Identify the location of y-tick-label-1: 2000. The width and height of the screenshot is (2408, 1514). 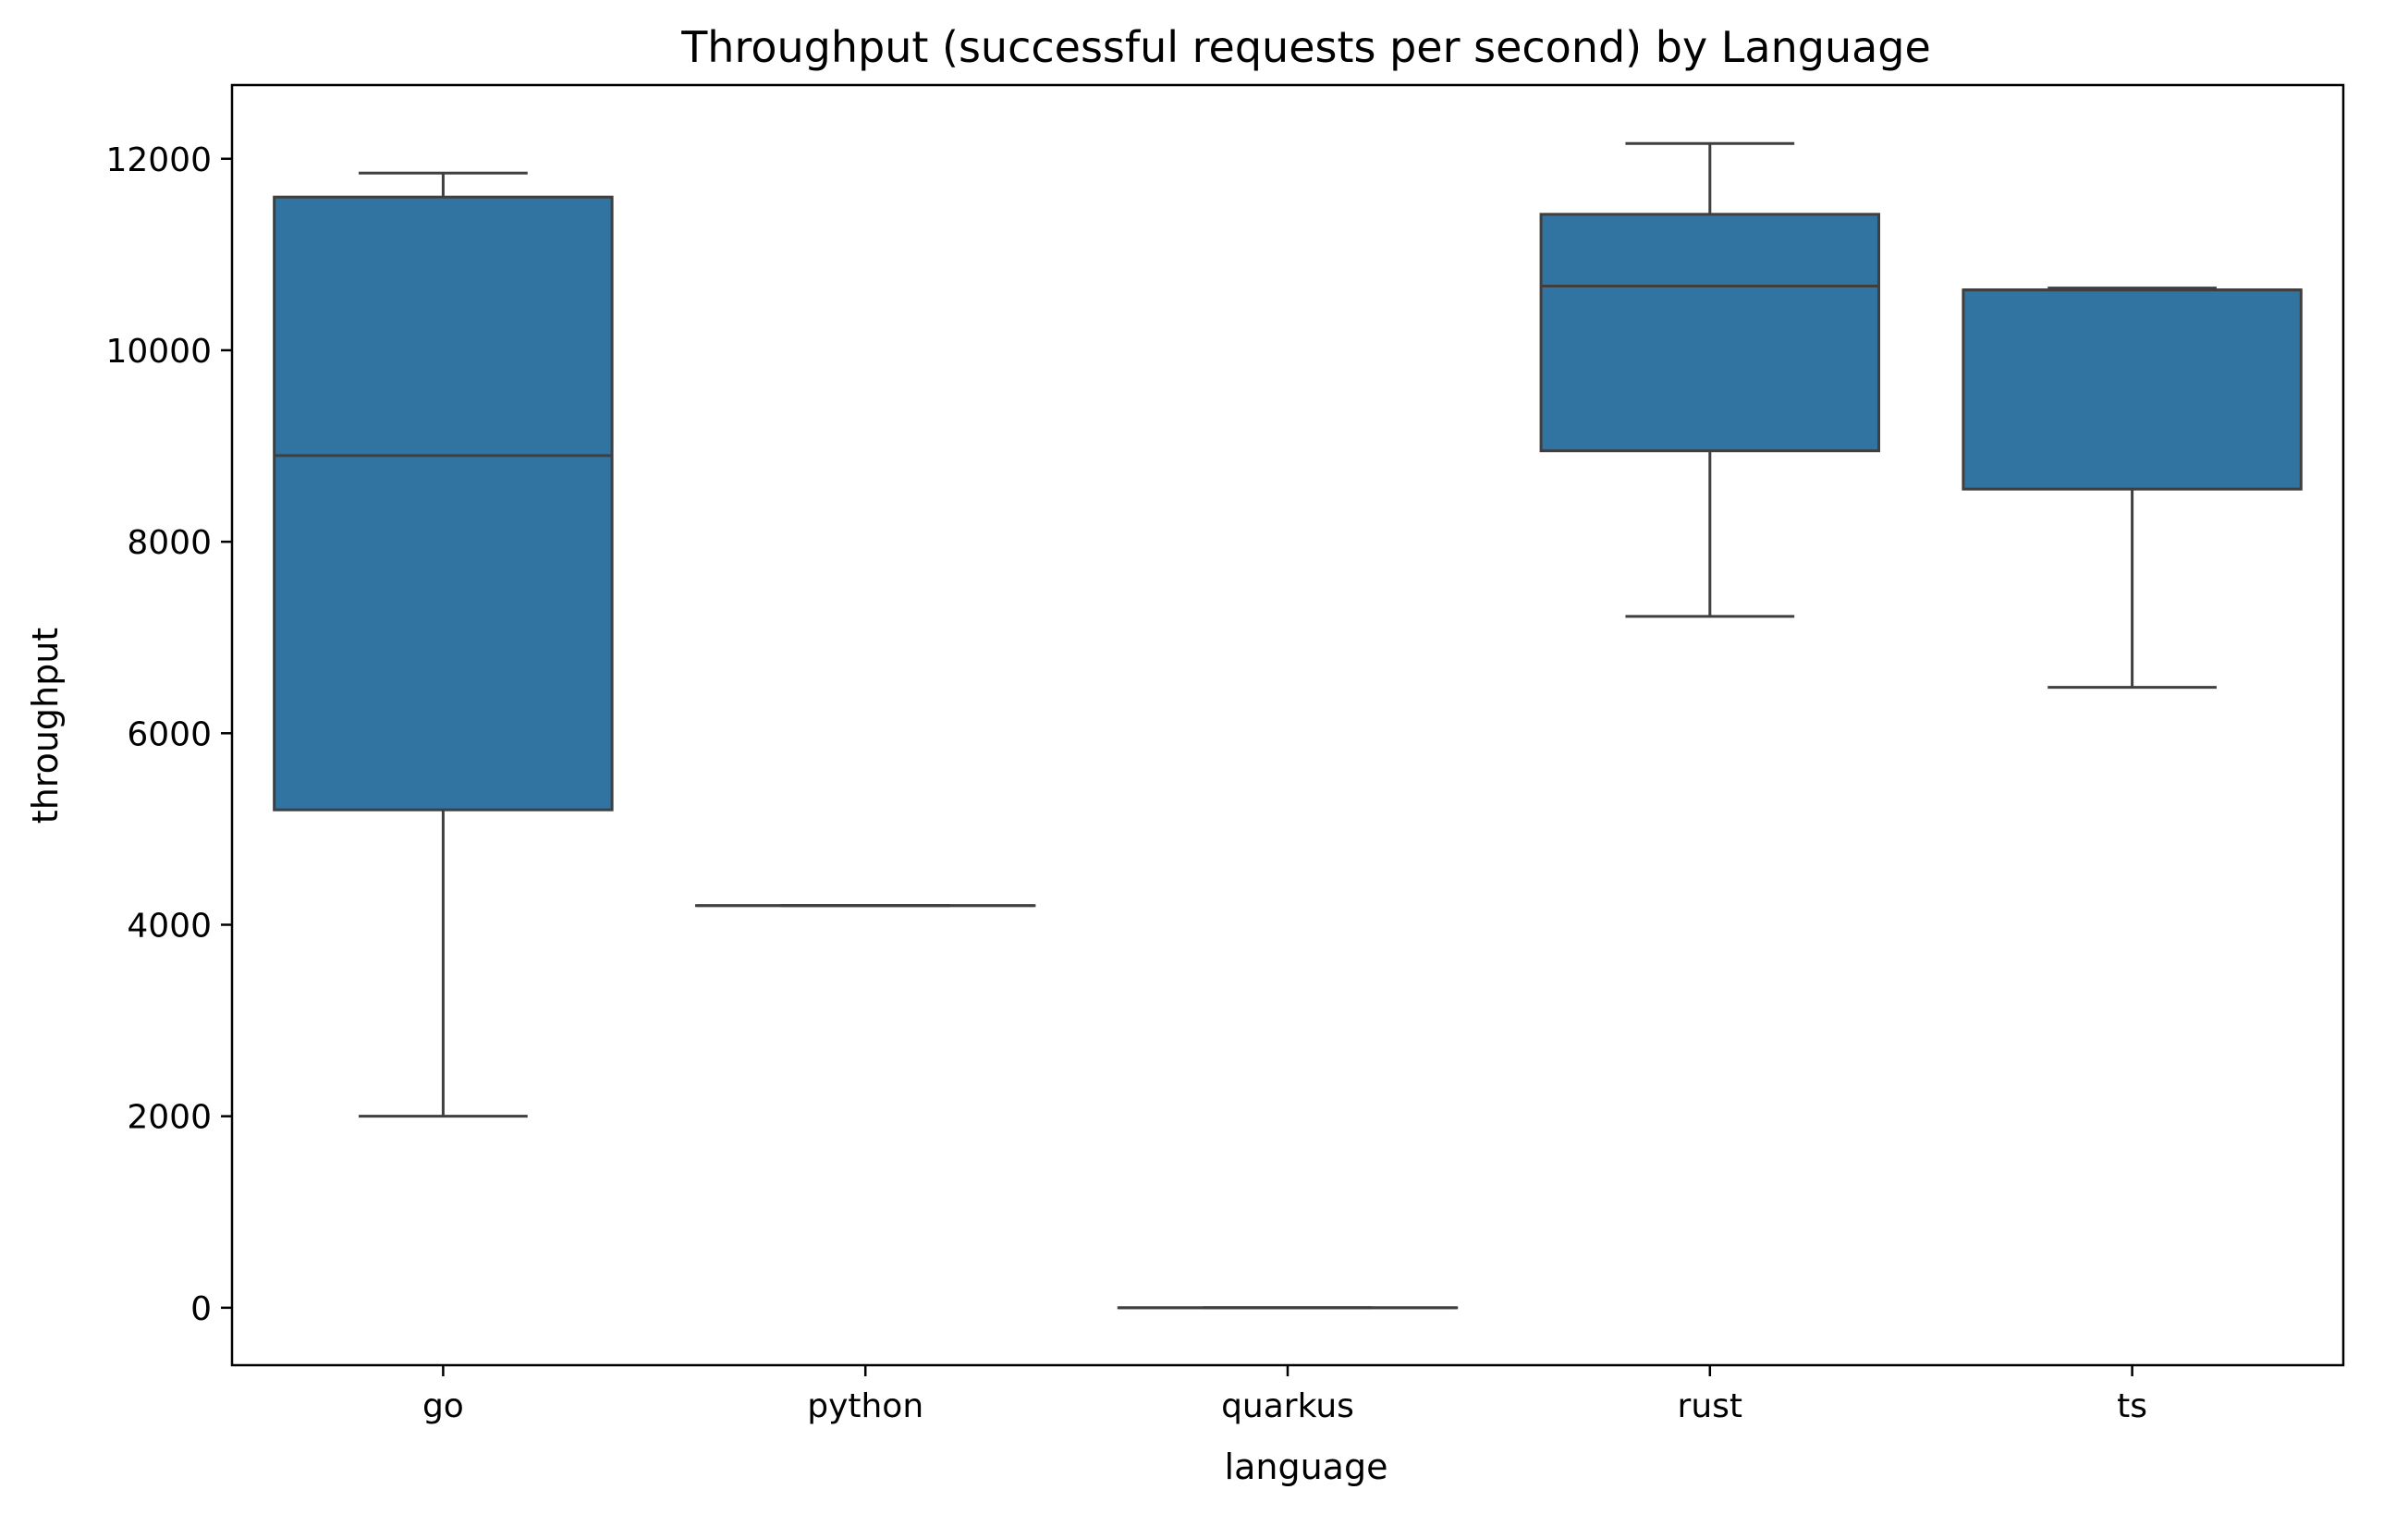
(169, 1118).